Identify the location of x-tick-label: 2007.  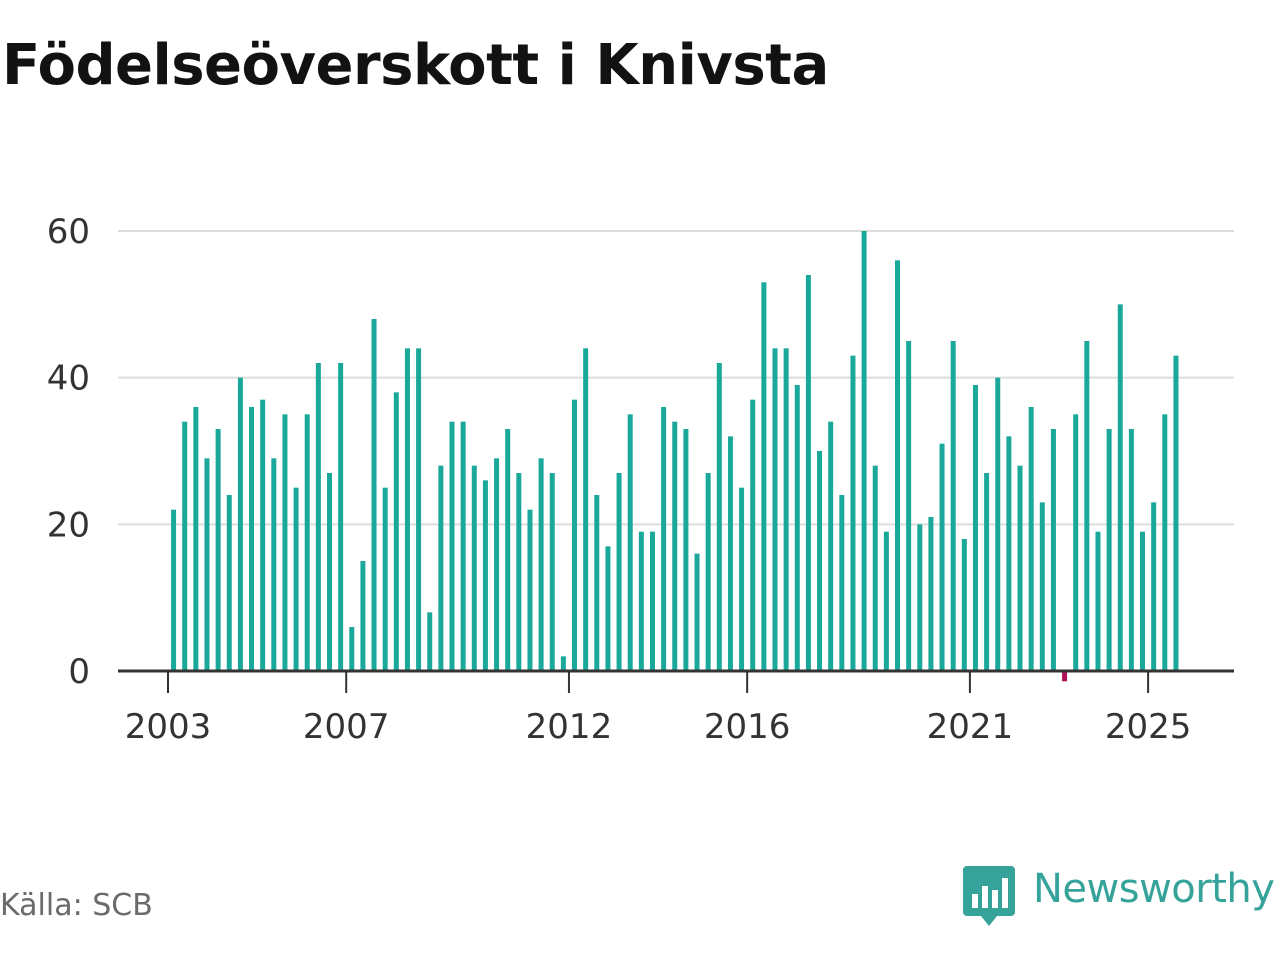
(346, 727).